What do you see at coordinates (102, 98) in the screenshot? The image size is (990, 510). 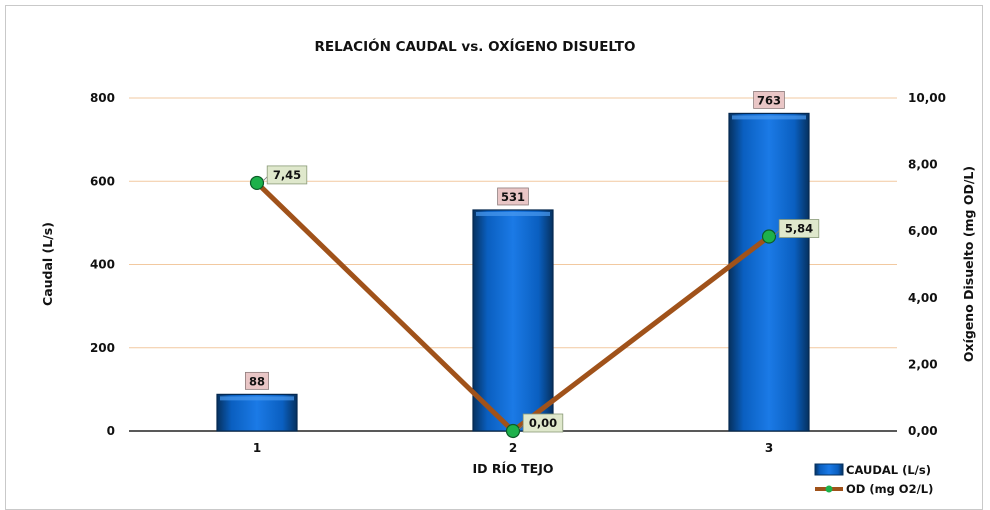 I see `y-tick-label: 800` at bounding box center [102, 98].